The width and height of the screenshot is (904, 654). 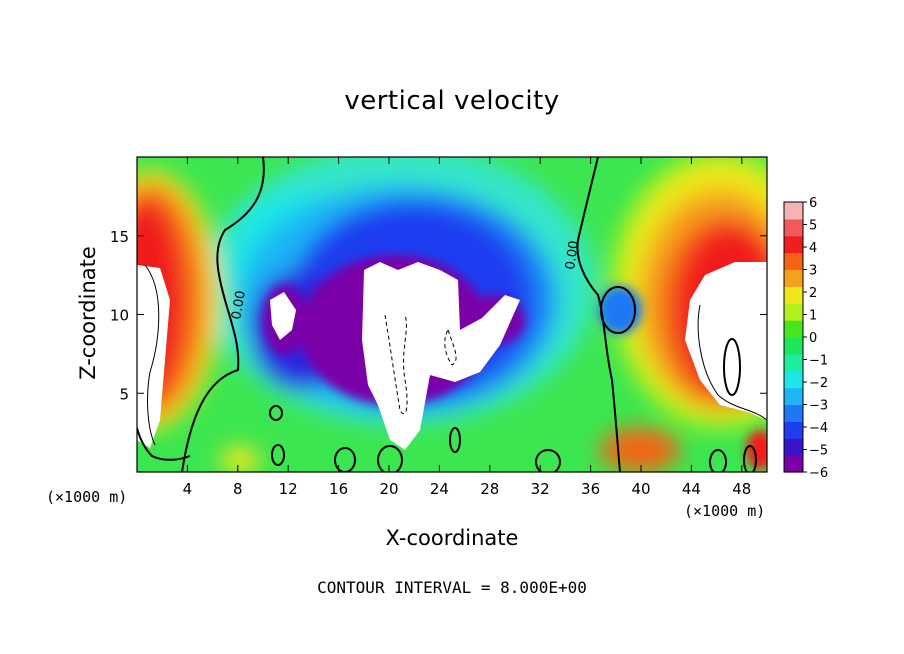 I want to click on y-axis-unit: (×1000 m), so click(x=87, y=497).